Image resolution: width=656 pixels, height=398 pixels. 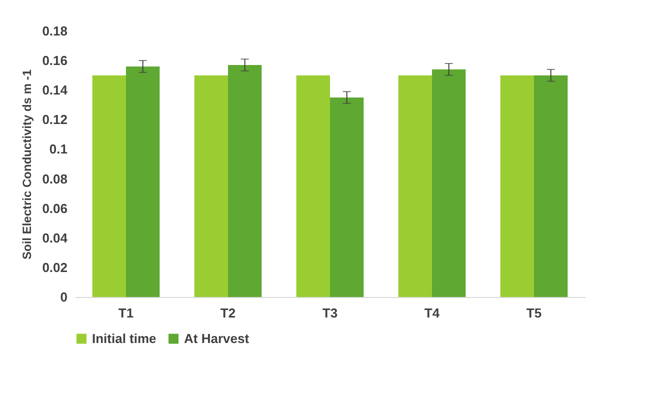 What do you see at coordinates (126, 313) in the screenshot?
I see `x-tick-label: T1` at bounding box center [126, 313].